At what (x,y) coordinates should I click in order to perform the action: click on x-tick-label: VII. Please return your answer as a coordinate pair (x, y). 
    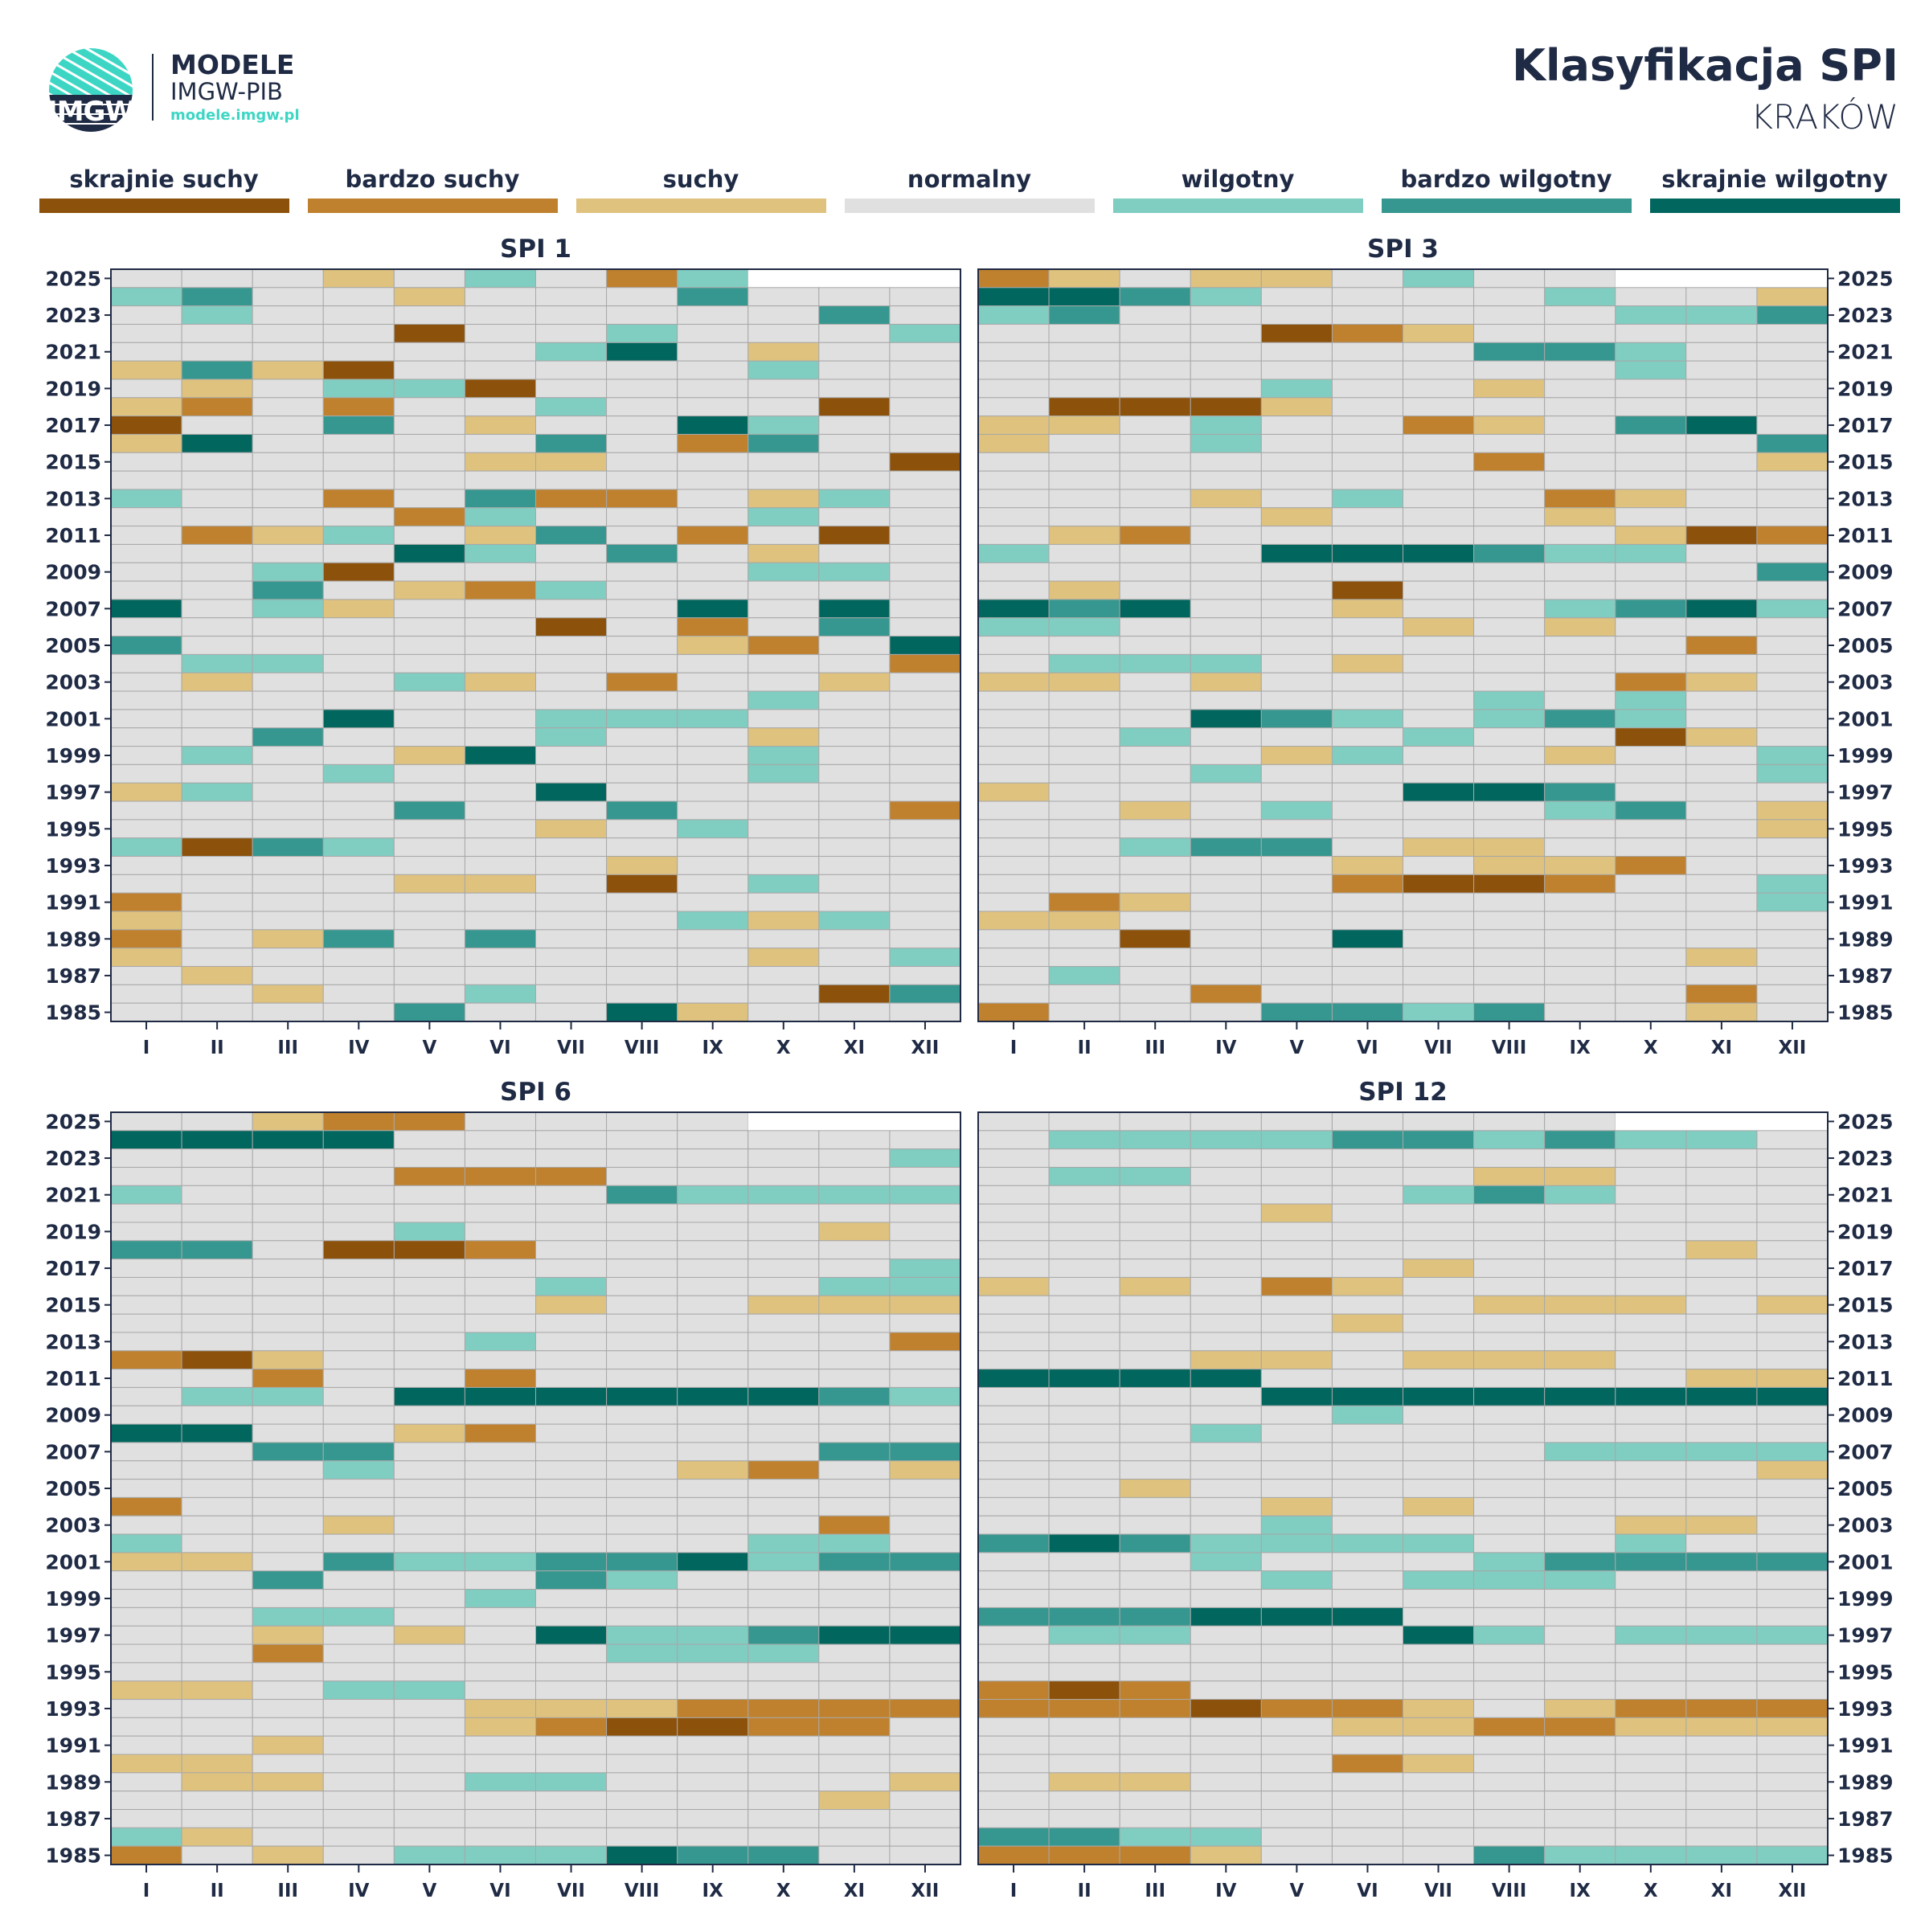
    Looking at the image, I should click on (571, 1891).